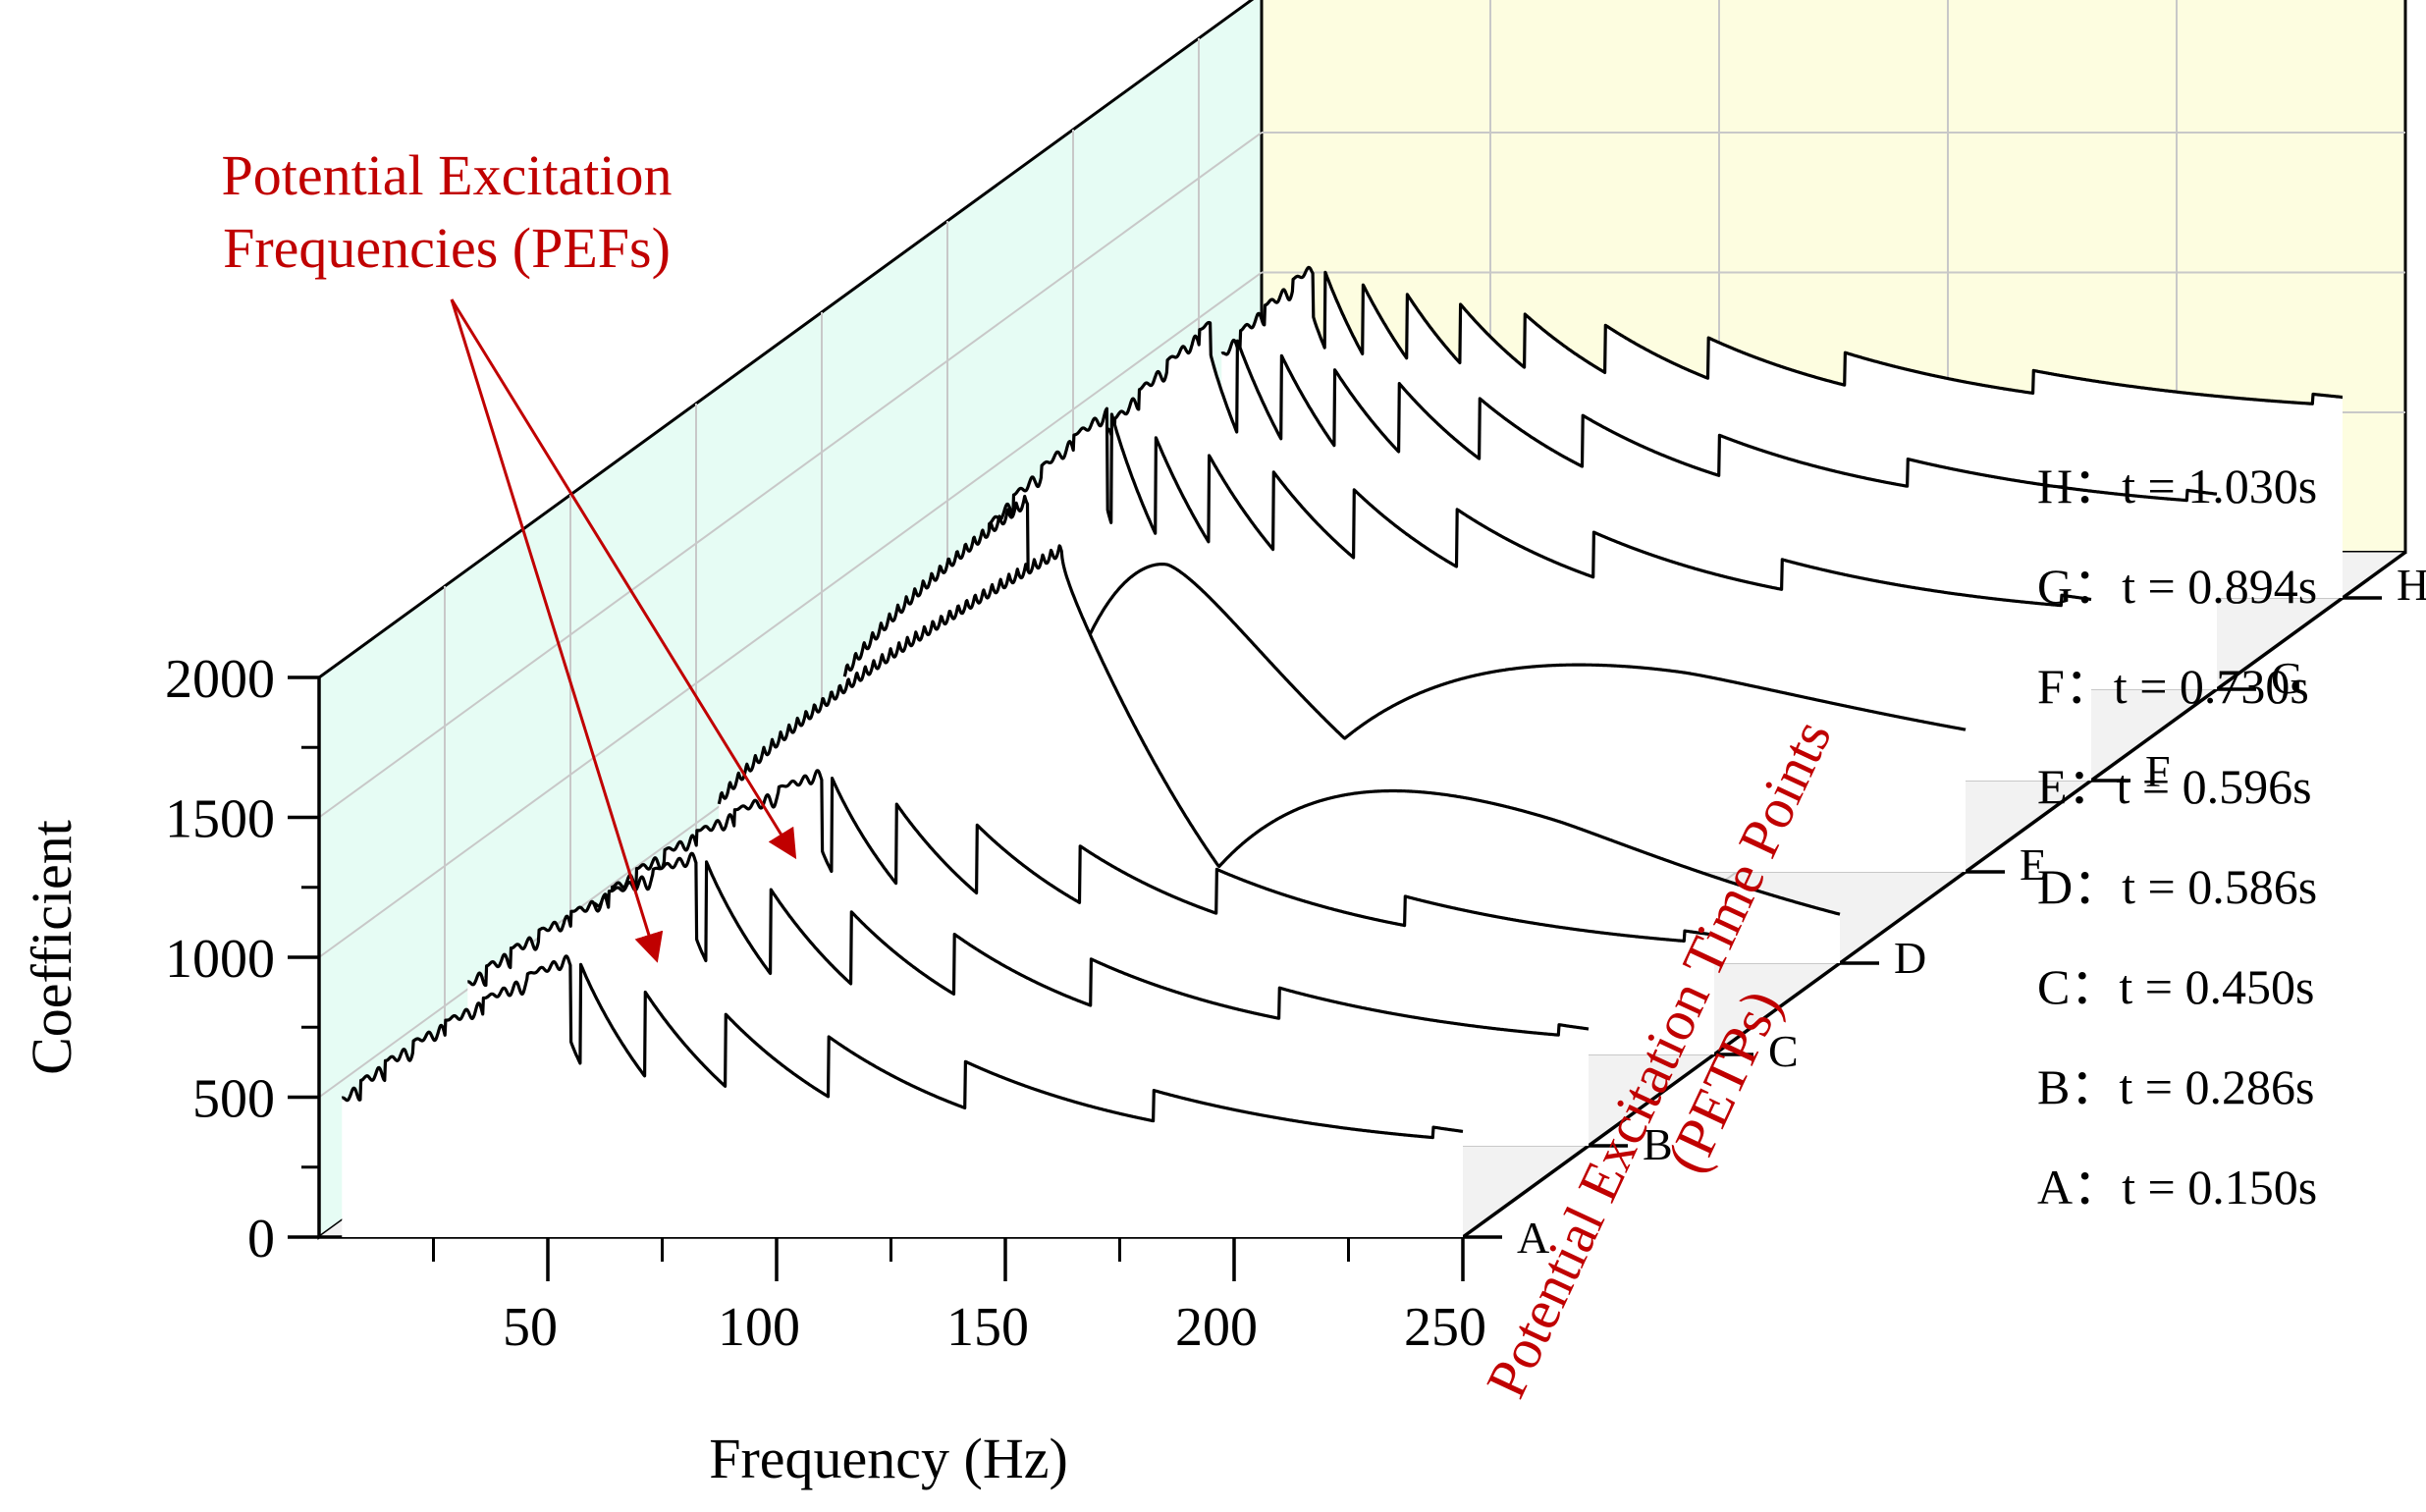  Describe the element at coordinates (889, 1458) in the screenshot. I see `x-axis-title: Frequency (Hz)` at that location.